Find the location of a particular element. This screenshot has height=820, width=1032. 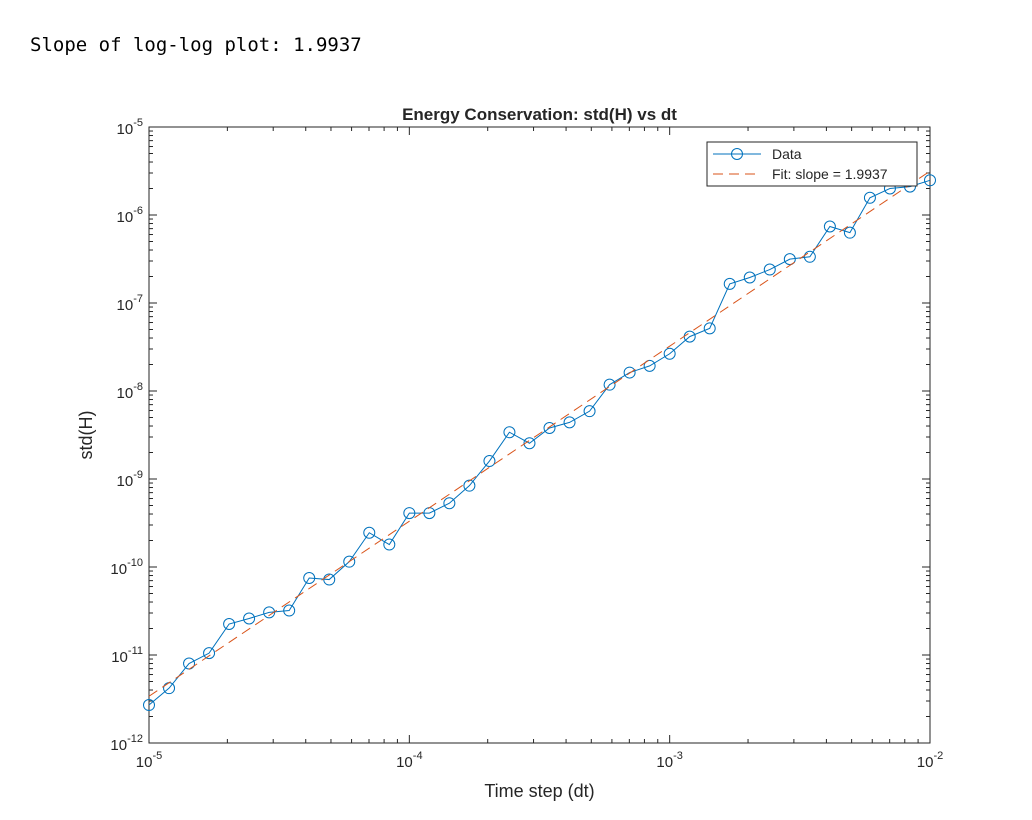

legend-box is located at coordinates (812, 164).